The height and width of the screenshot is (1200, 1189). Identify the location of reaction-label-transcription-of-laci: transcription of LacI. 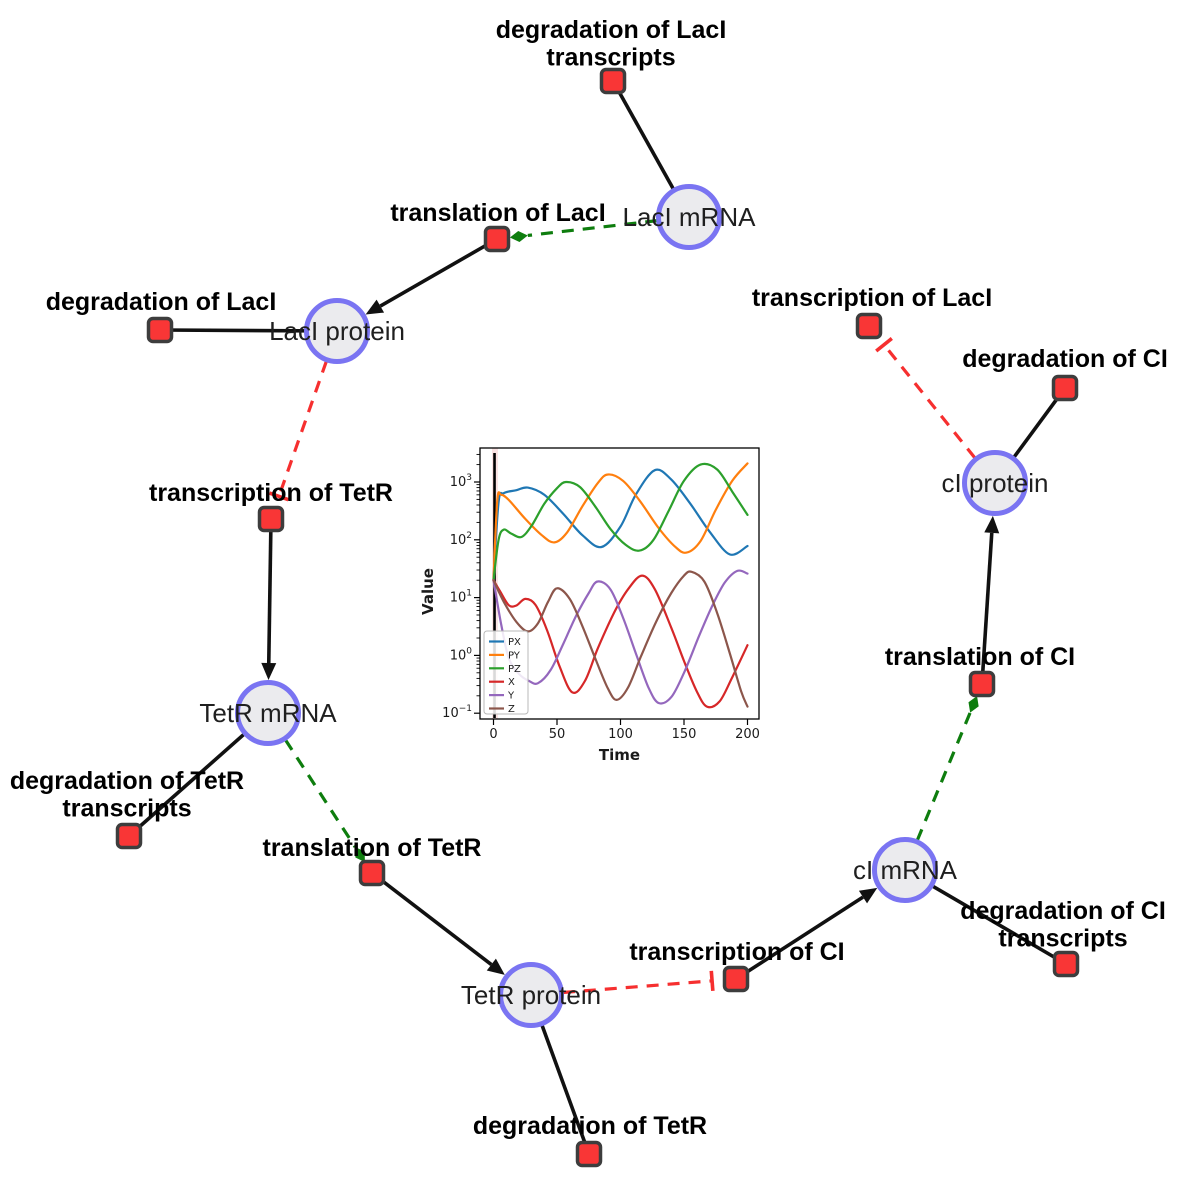
(872, 298).